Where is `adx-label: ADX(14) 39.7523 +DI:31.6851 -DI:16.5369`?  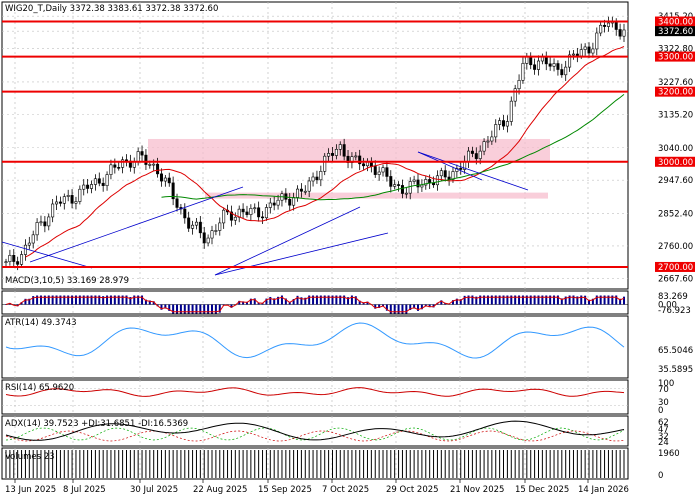 adx-label: ADX(14) 39.7523 +DI:31.6851 -DI:16.5369 is located at coordinates (96, 424).